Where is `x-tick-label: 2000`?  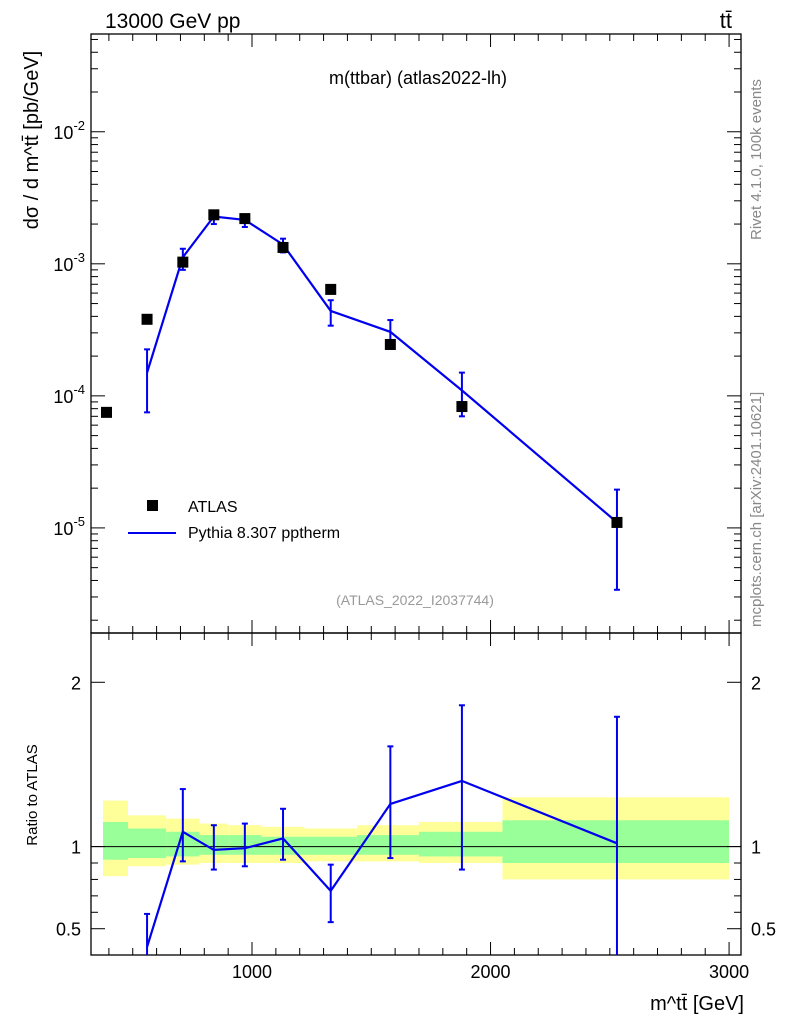
x-tick-label: 2000 is located at coordinates (491, 972).